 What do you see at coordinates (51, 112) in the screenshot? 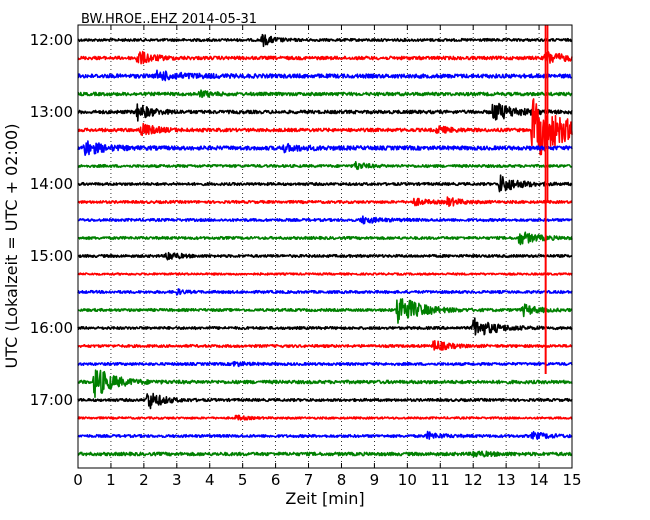
I see `y-tick-label: 13:00` at bounding box center [51, 112].